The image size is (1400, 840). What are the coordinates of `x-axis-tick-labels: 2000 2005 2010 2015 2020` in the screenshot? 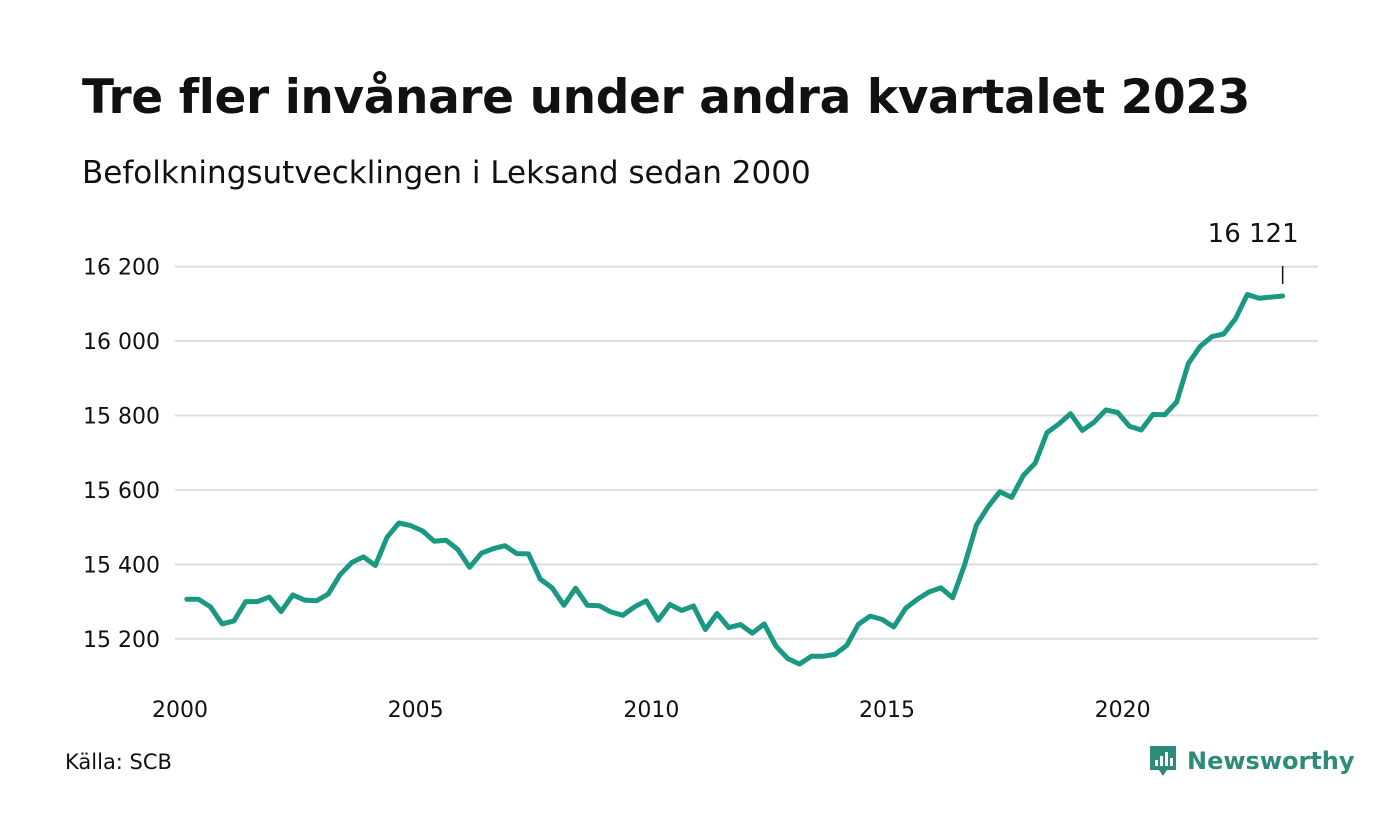 It's located at (651, 710).